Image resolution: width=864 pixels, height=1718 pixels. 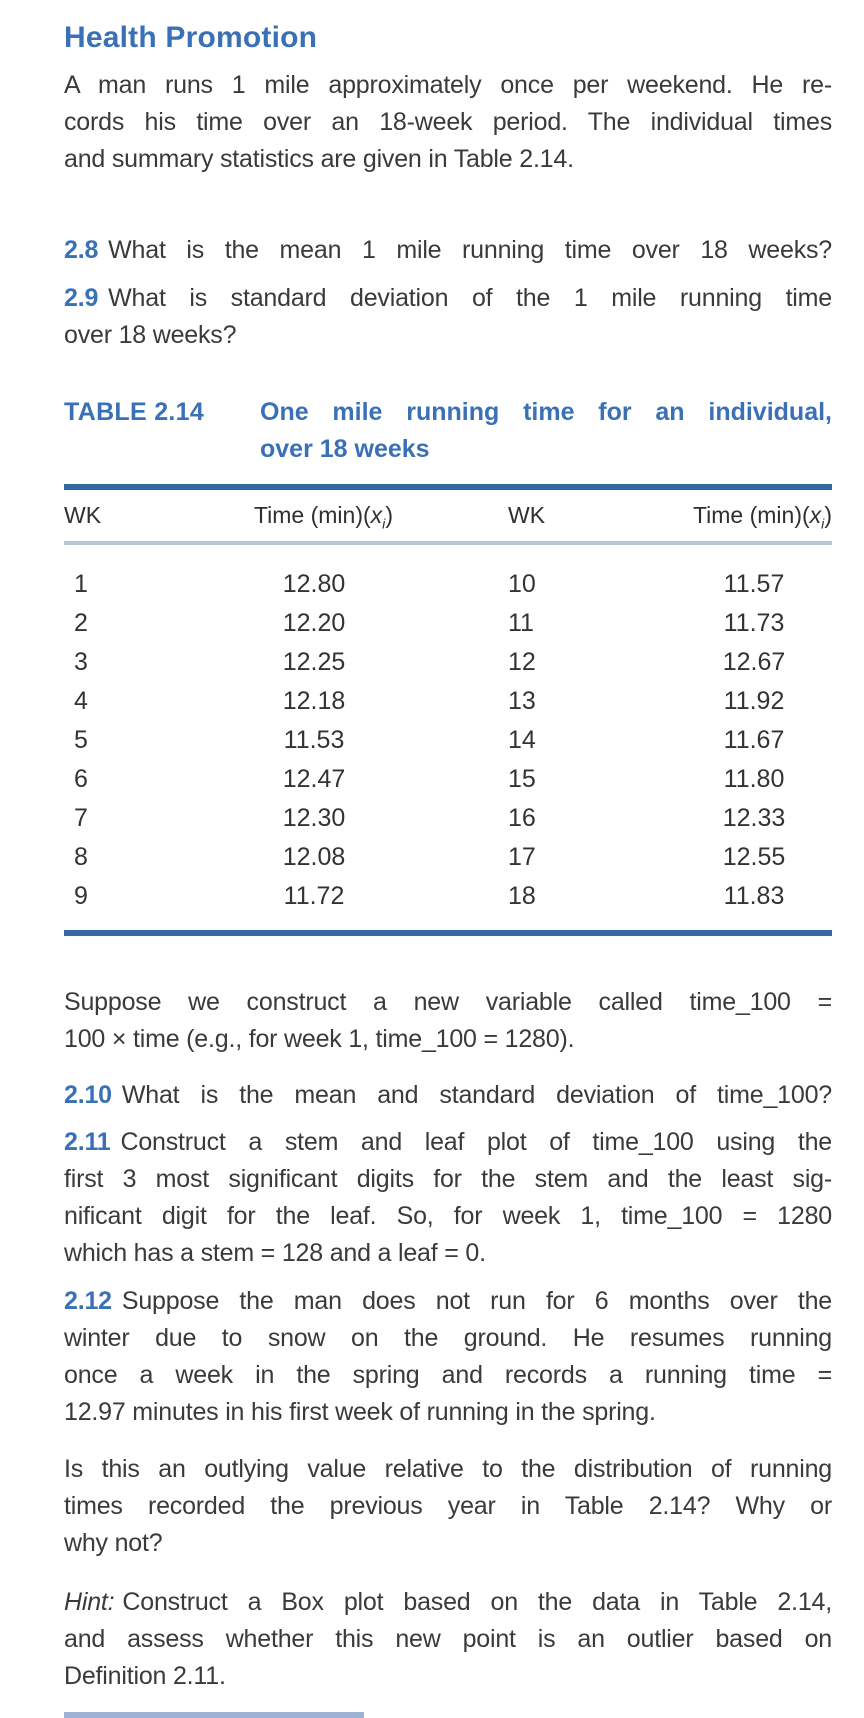 I want to click on cell-wk: 11, so click(x=521, y=623).